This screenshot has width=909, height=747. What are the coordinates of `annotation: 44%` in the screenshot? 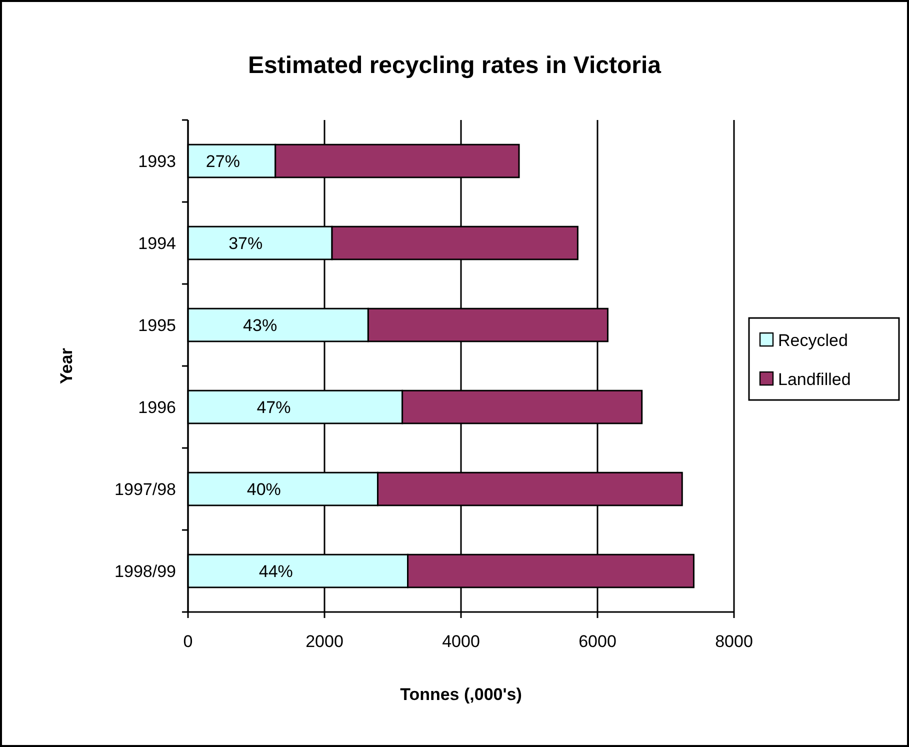 It's located at (275, 571).